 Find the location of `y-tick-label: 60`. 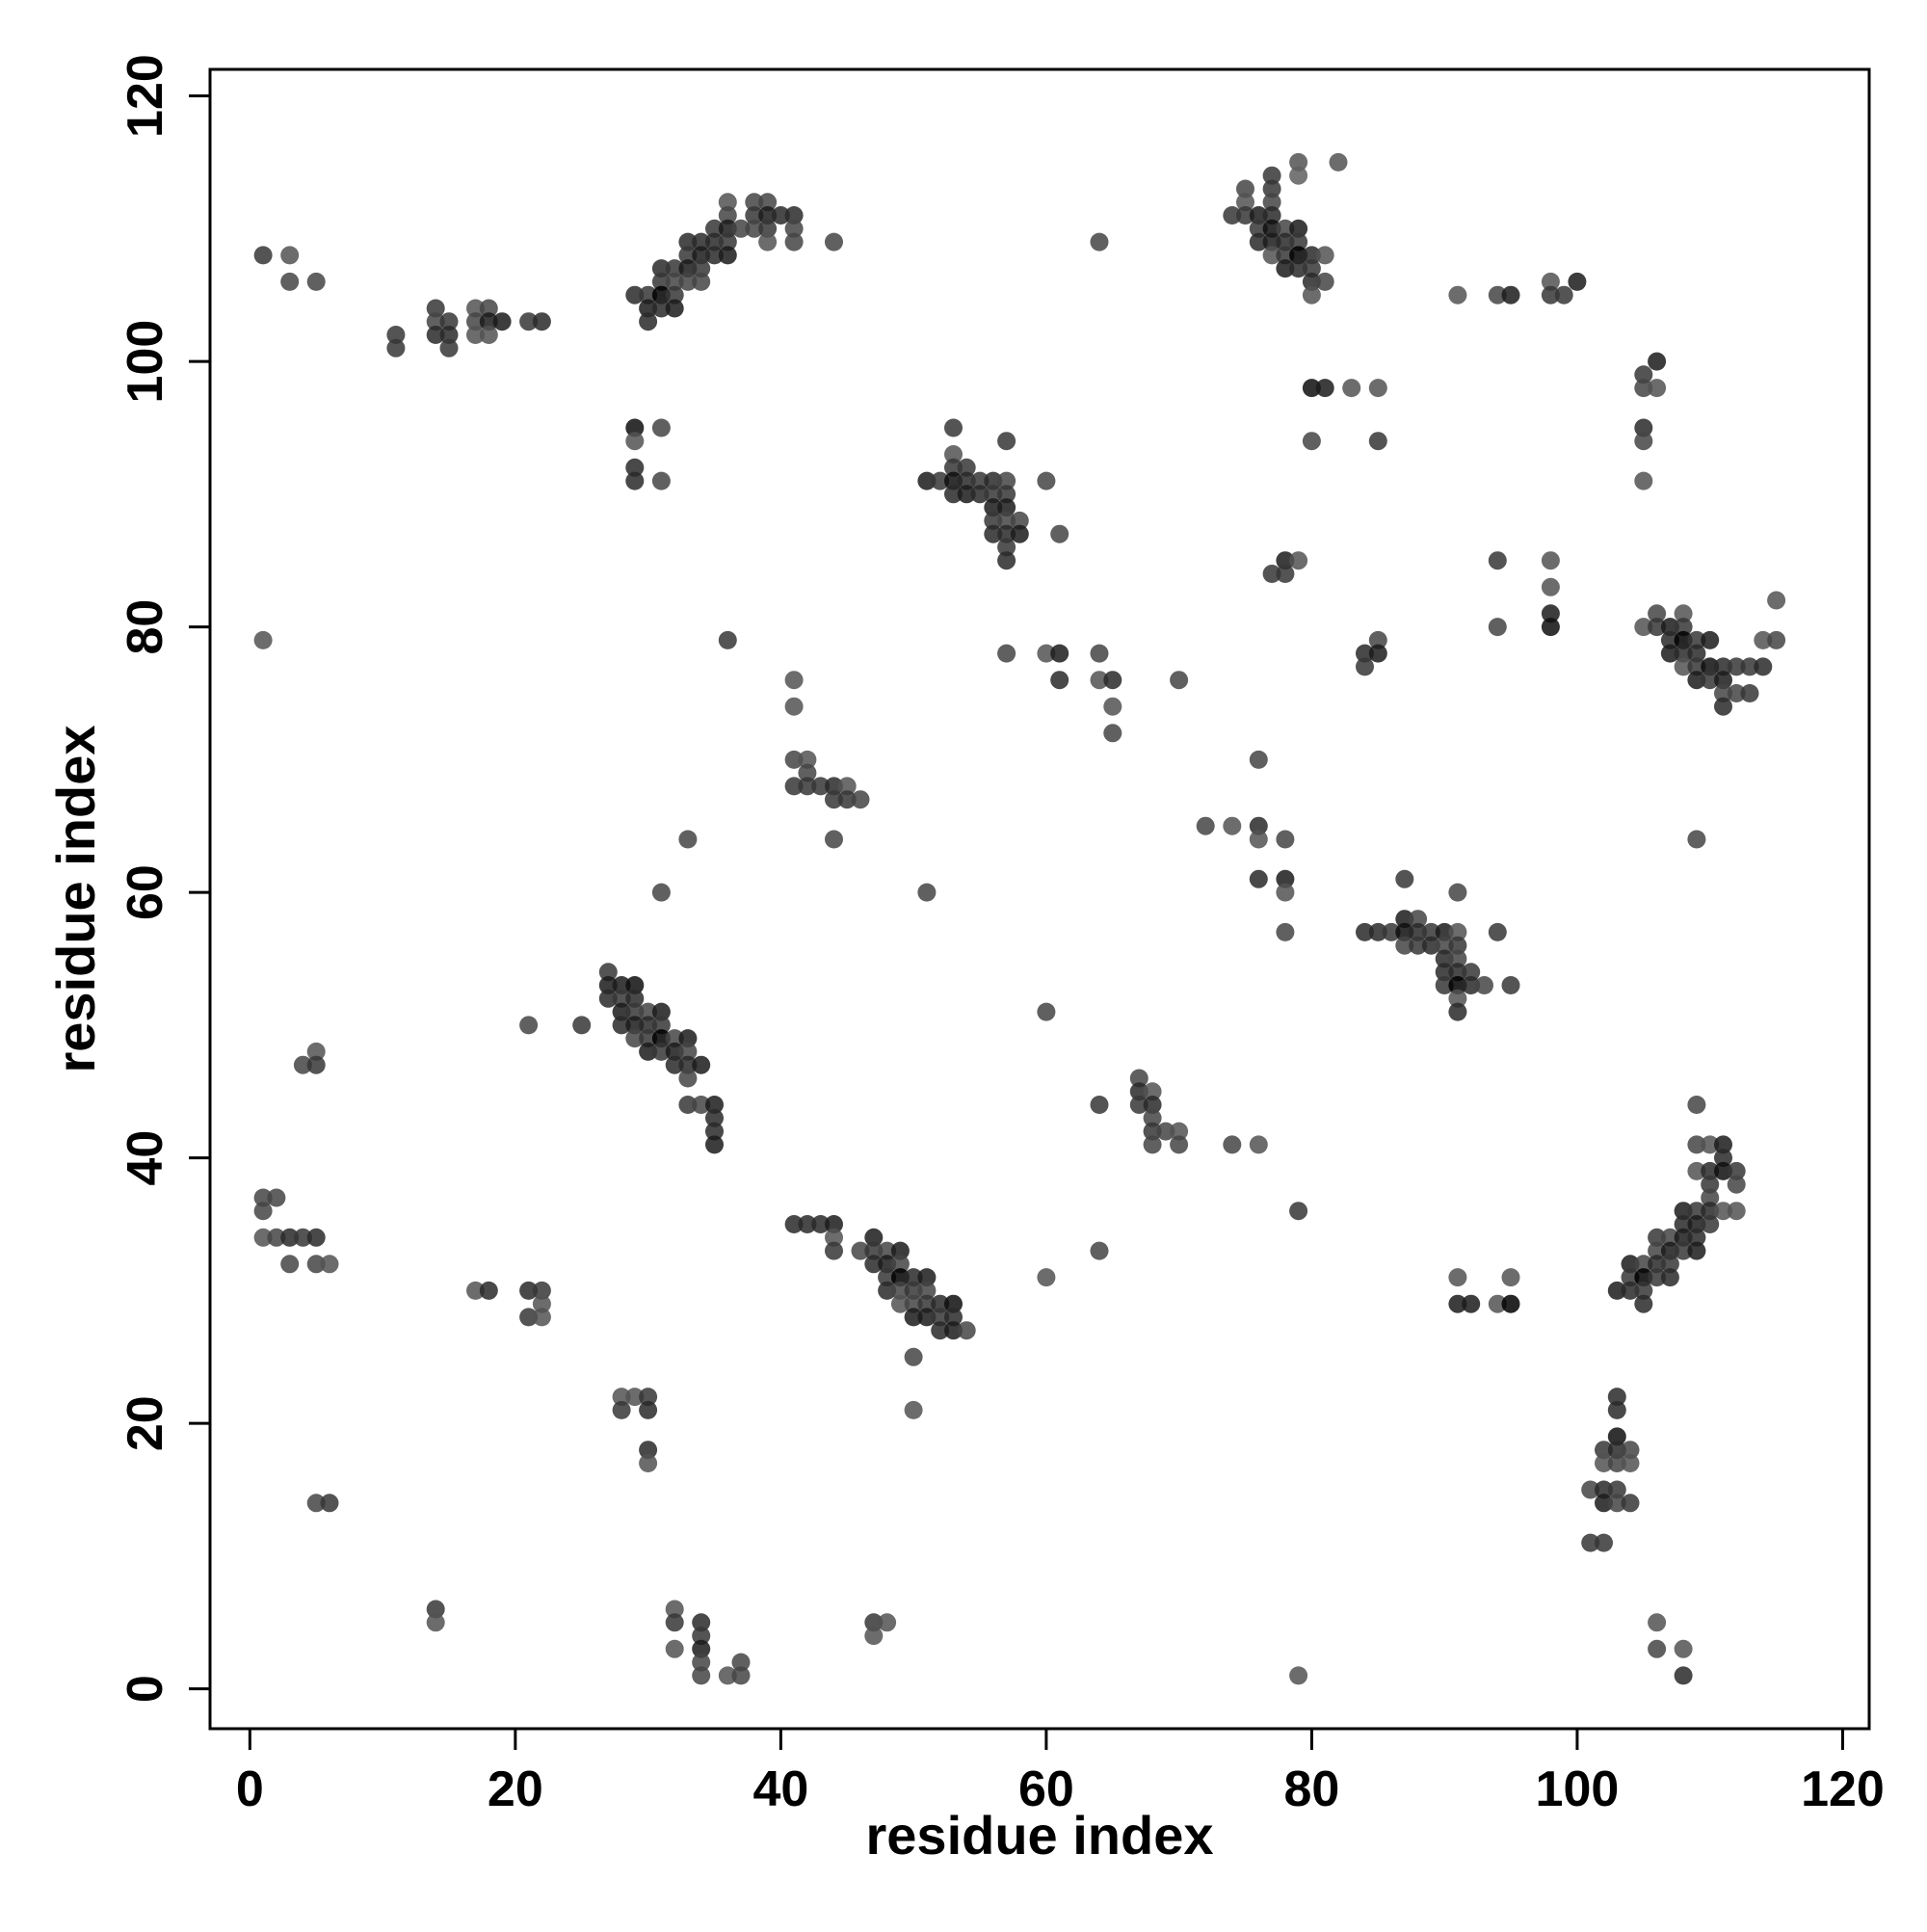

y-tick-label: 60 is located at coordinates (145, 892).